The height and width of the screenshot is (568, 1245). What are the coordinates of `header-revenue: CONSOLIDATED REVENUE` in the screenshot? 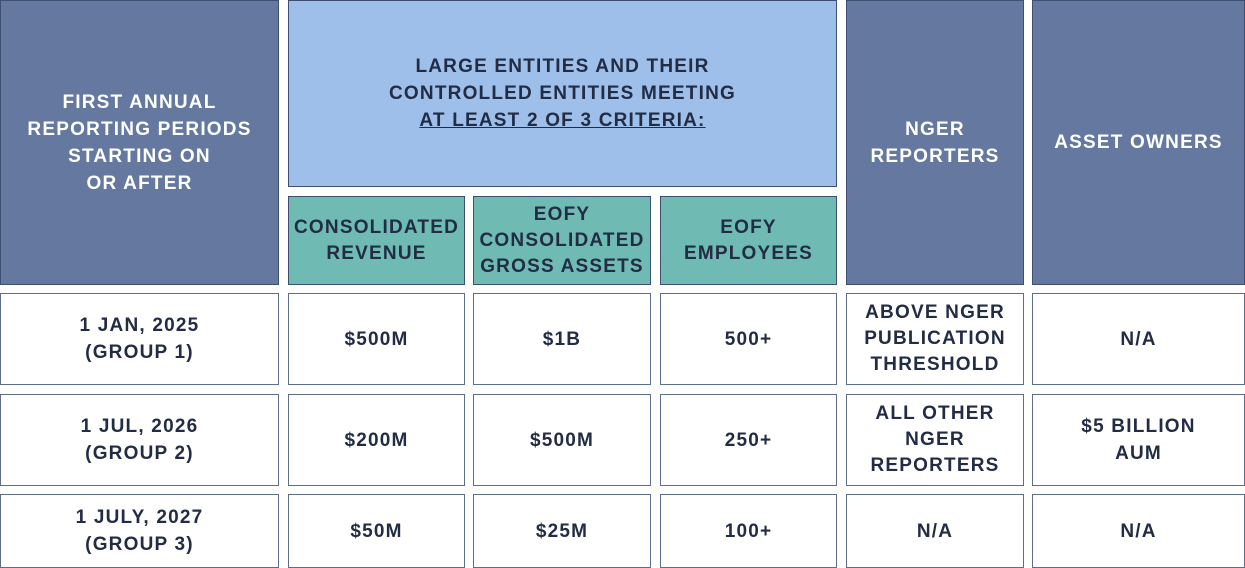 It's located at (376, 240).